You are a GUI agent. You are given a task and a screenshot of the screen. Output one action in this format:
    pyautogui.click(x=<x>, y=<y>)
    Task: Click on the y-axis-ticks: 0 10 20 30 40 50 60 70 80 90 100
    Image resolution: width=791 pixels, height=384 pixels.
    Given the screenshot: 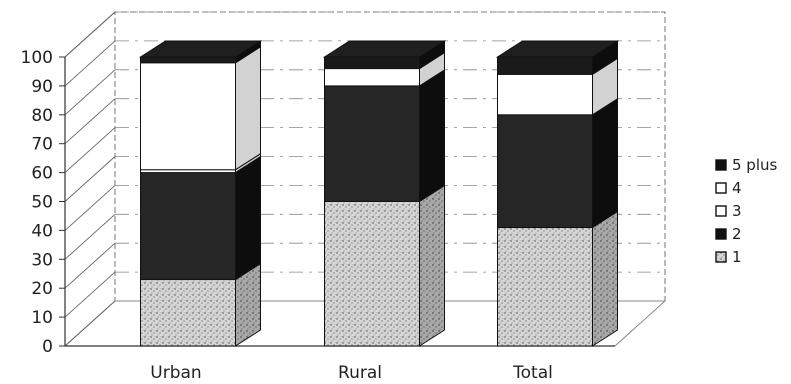 What is the action you would take?
    pyautogui.click(x=43, y=202)
    